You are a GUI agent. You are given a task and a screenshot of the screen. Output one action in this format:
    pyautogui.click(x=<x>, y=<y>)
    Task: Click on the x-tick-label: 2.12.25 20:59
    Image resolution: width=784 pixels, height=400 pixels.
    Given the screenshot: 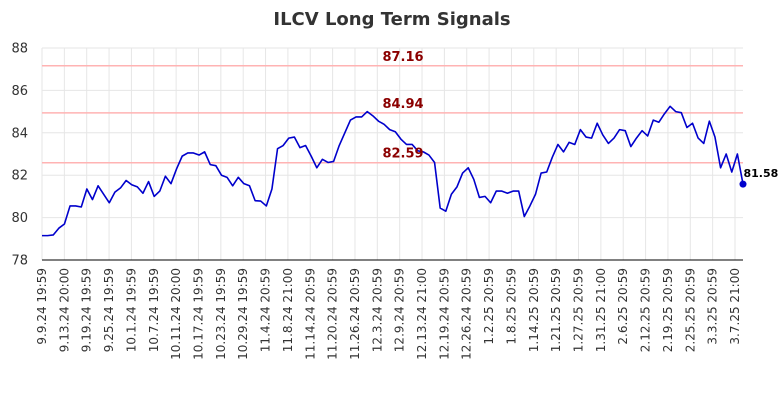 What is the action you would take?
    pyautogui.click(x=646, y=310)
    